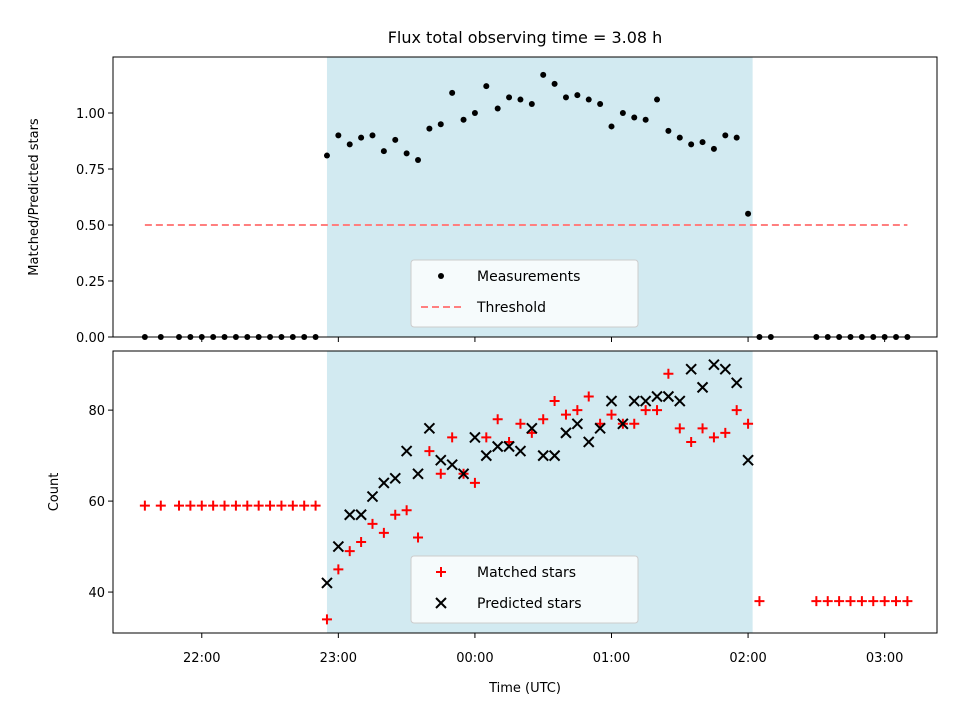 The height and width of the screenshot is (720, 960). I want to click on top-y-tick-label: 0.25, so click(90, 282).